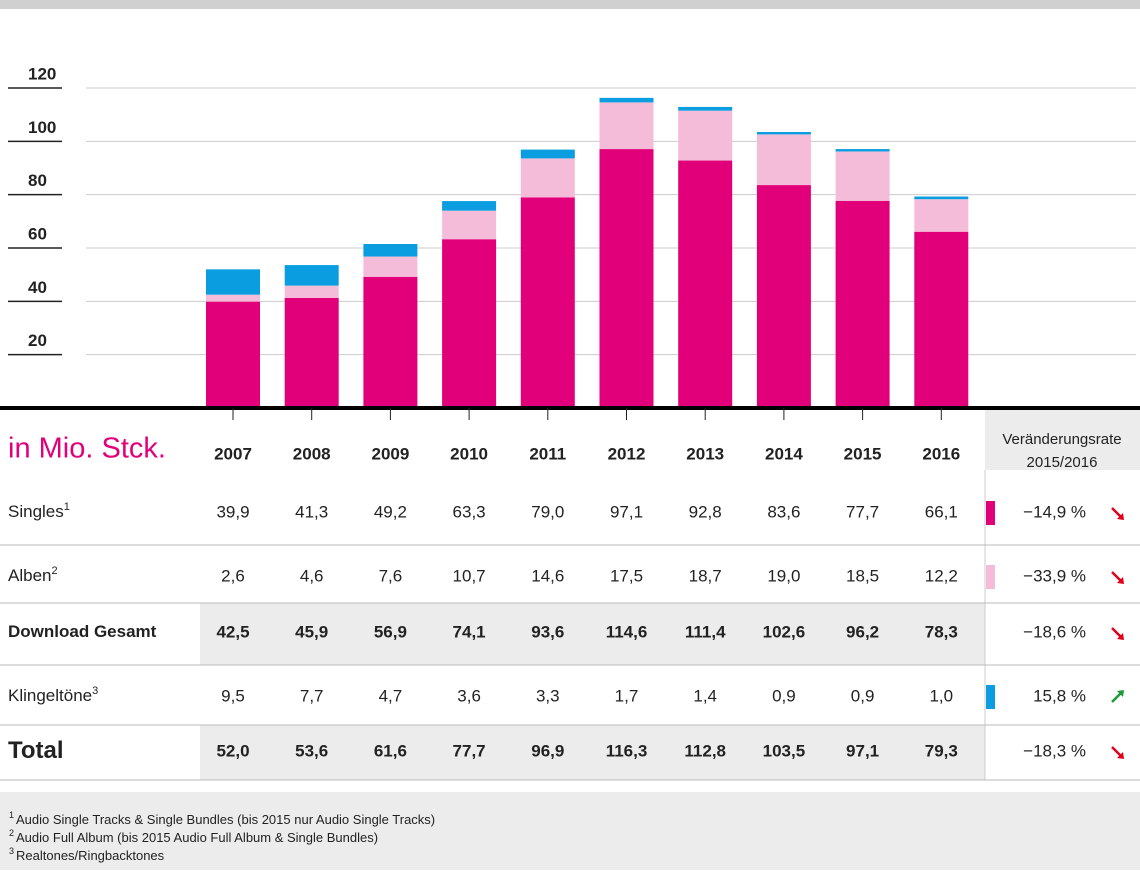 The width and height of the screenshot is (1140, 885). What do you see at coordinates (42, 127) in the screenshot?
I see `y-tick-label: 100` at bounding box center [42, 127].